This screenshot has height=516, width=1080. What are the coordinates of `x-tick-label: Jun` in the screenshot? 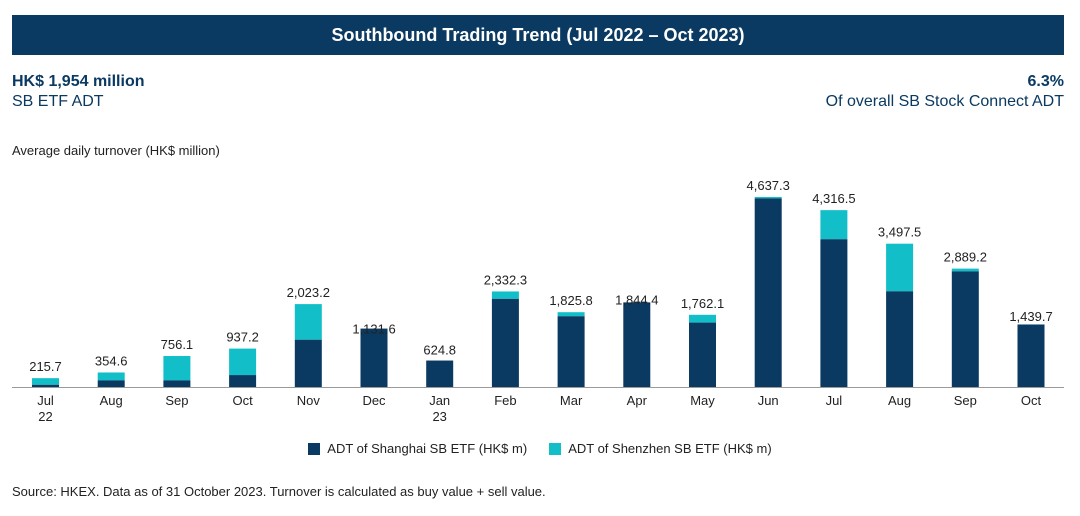 It's located at (768, 400).